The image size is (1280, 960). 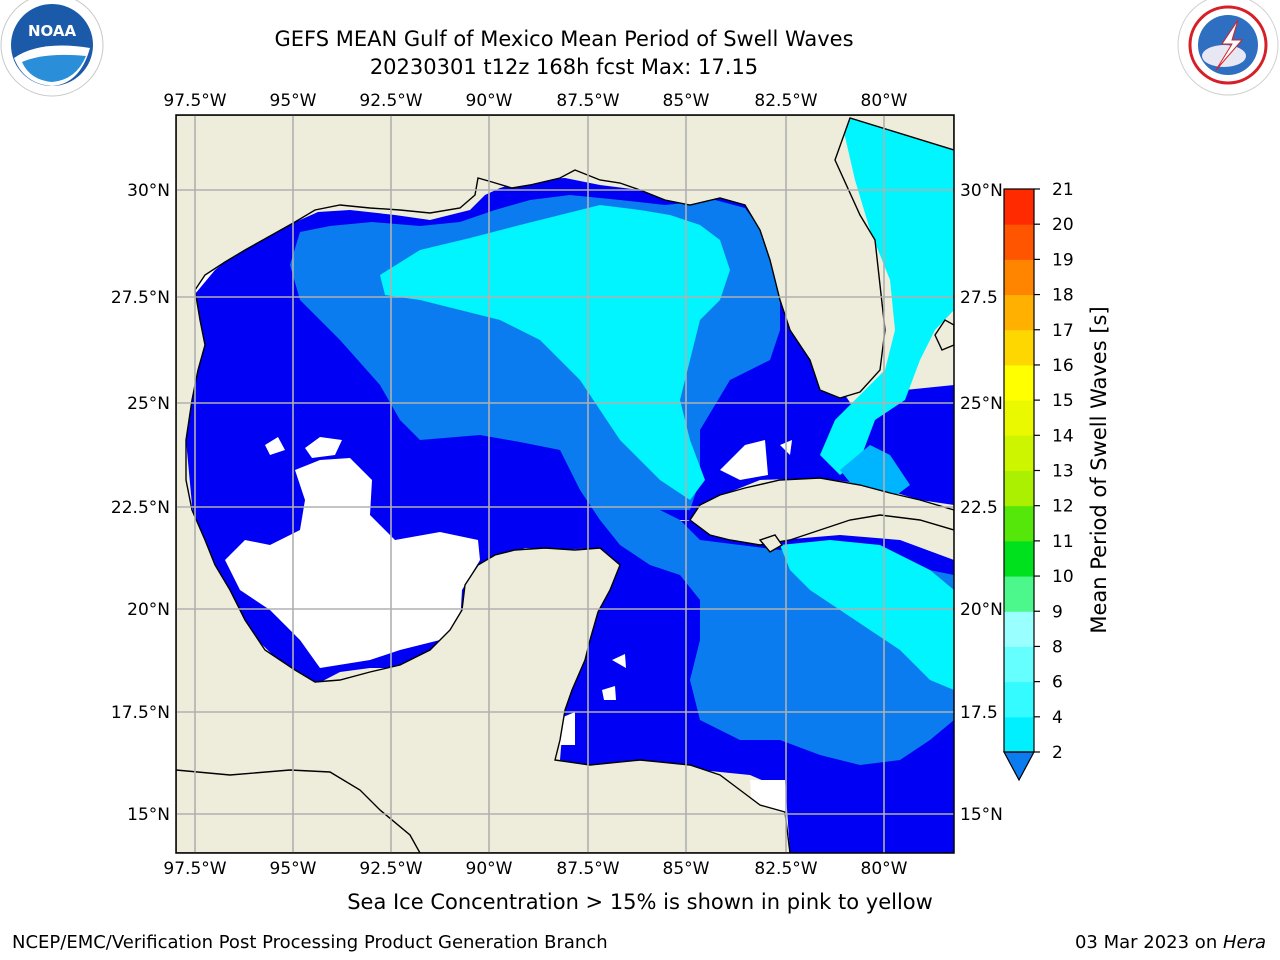 What do you see at coordinates (1057, 647) in the screenshot?
I see `colorbar-tick-label: 8` at bounding box center [1057, 647].